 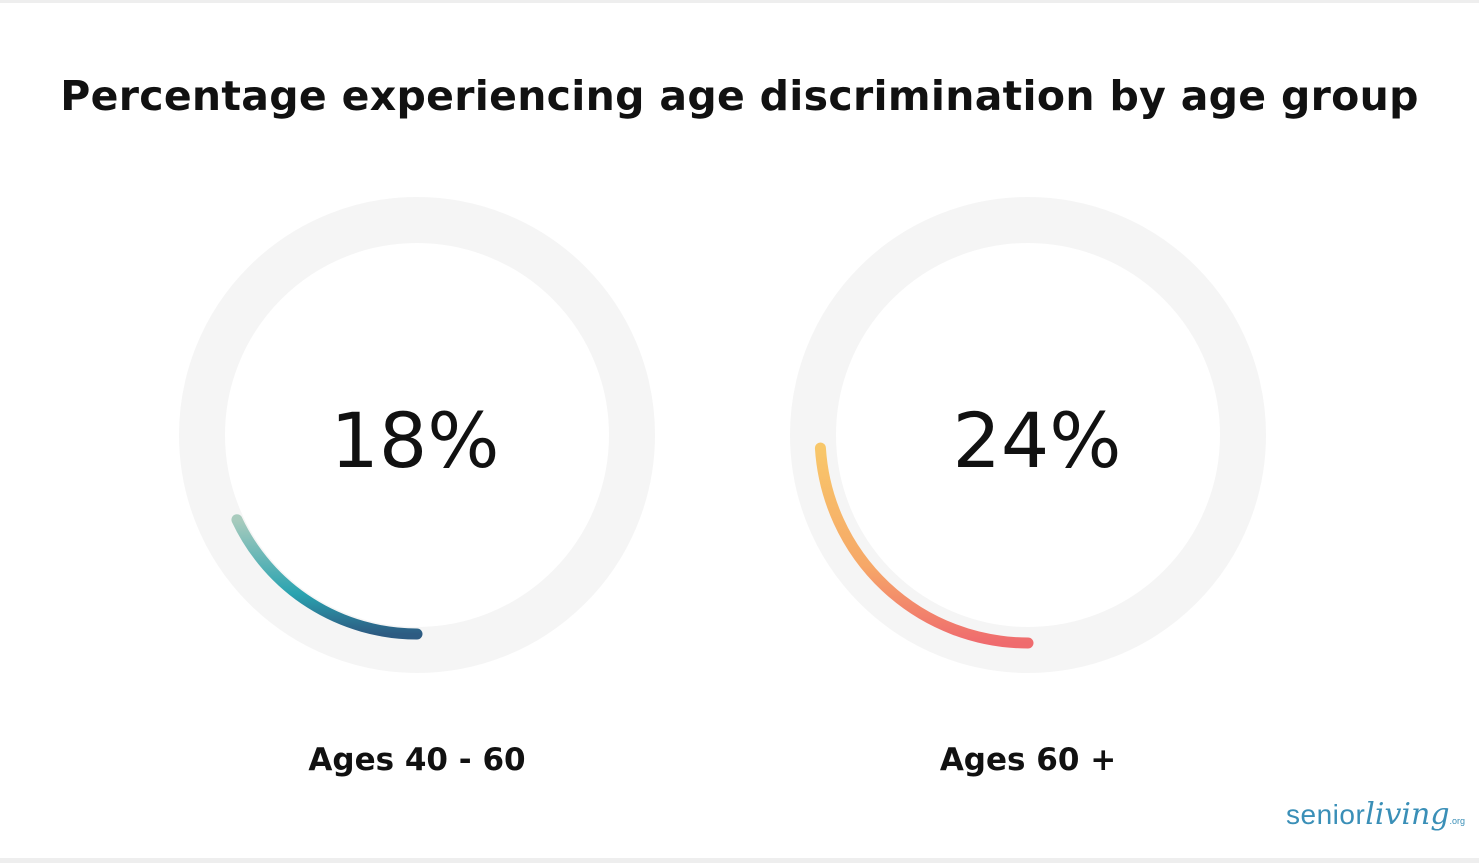 I want to click on group-label-ages-60-plus: Ages 60 +, so click(x=1028, y=760).